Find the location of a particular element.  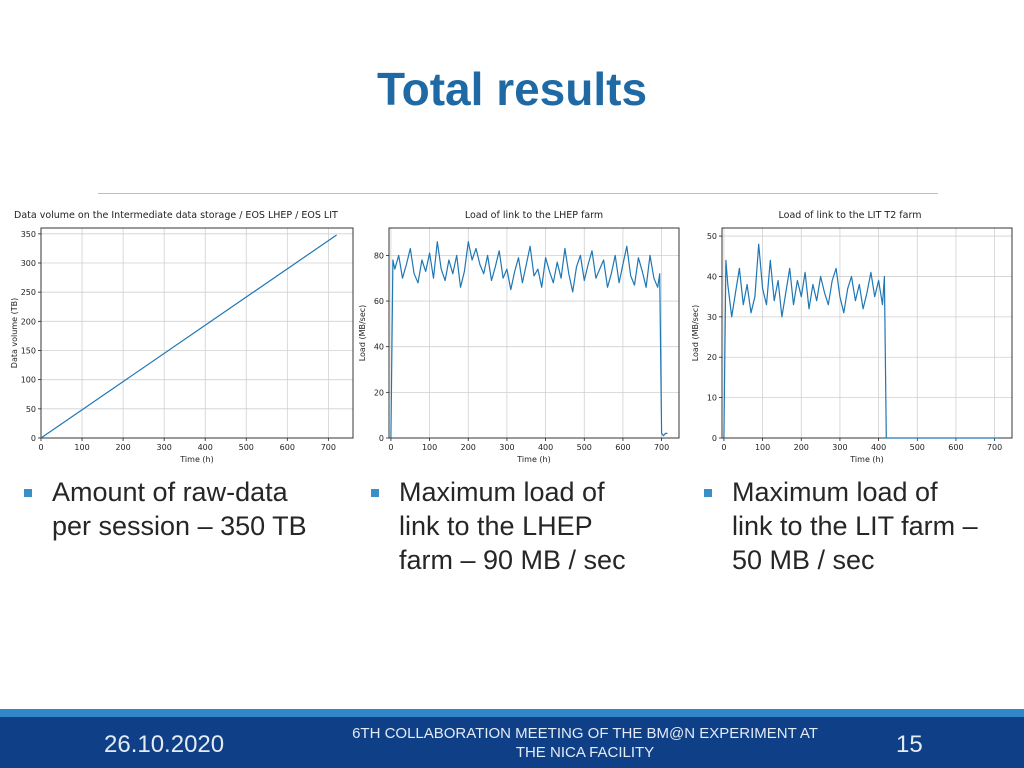

bullet-line: 50 MB / sec is located at coordinates (803, 560).